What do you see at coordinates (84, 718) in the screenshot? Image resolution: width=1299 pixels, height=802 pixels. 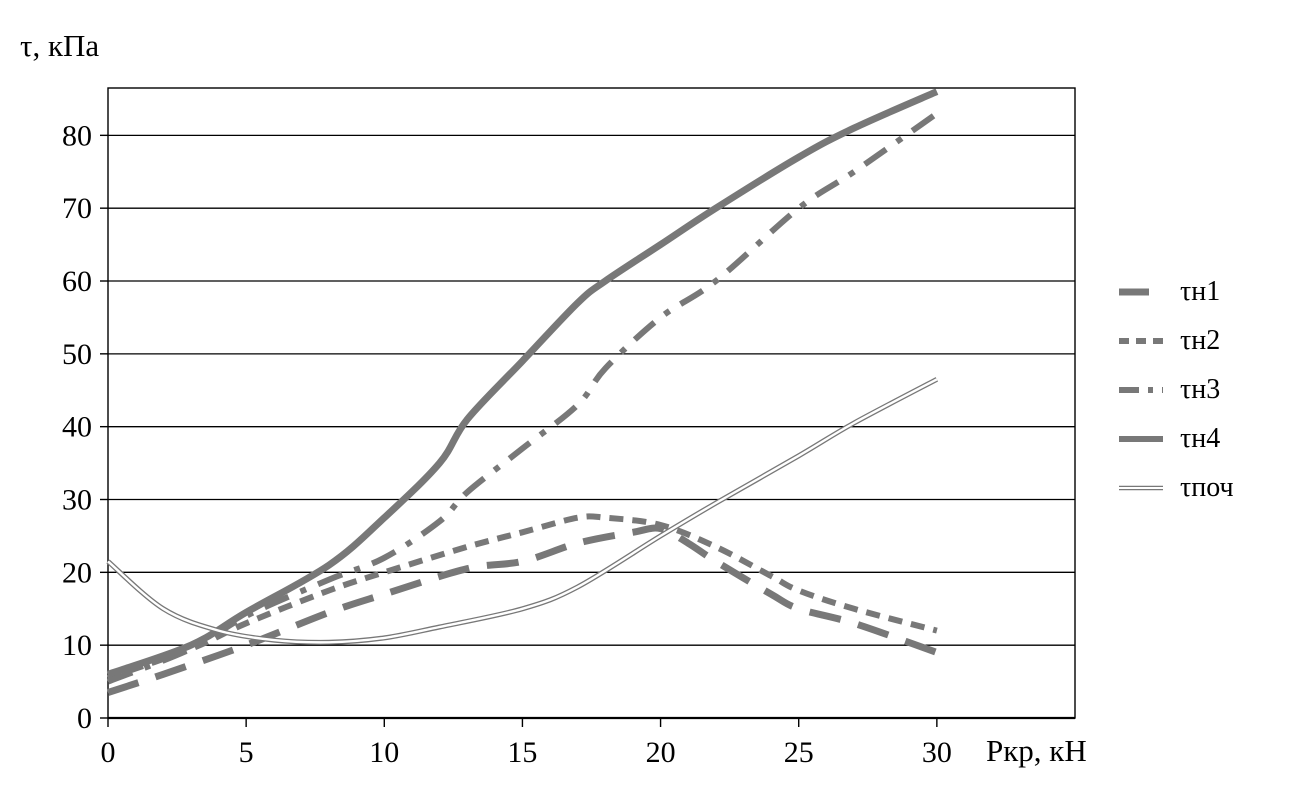 I see `y-tick-label: 0` at bounding box center [84, 718].